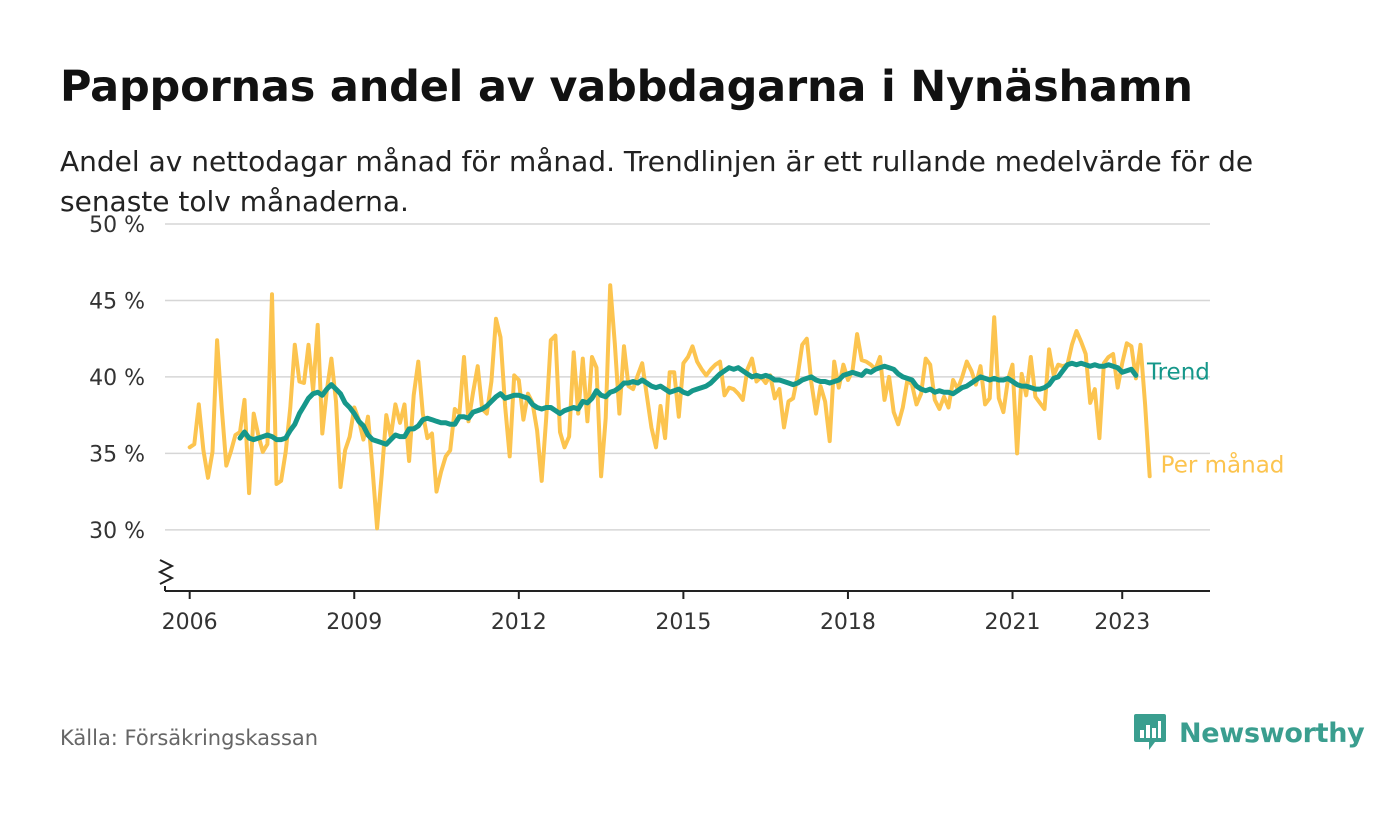  Describe the element at coordinates (190, 622) in the screenshot. I see `x-tick-label-2006: 2006` at that location.